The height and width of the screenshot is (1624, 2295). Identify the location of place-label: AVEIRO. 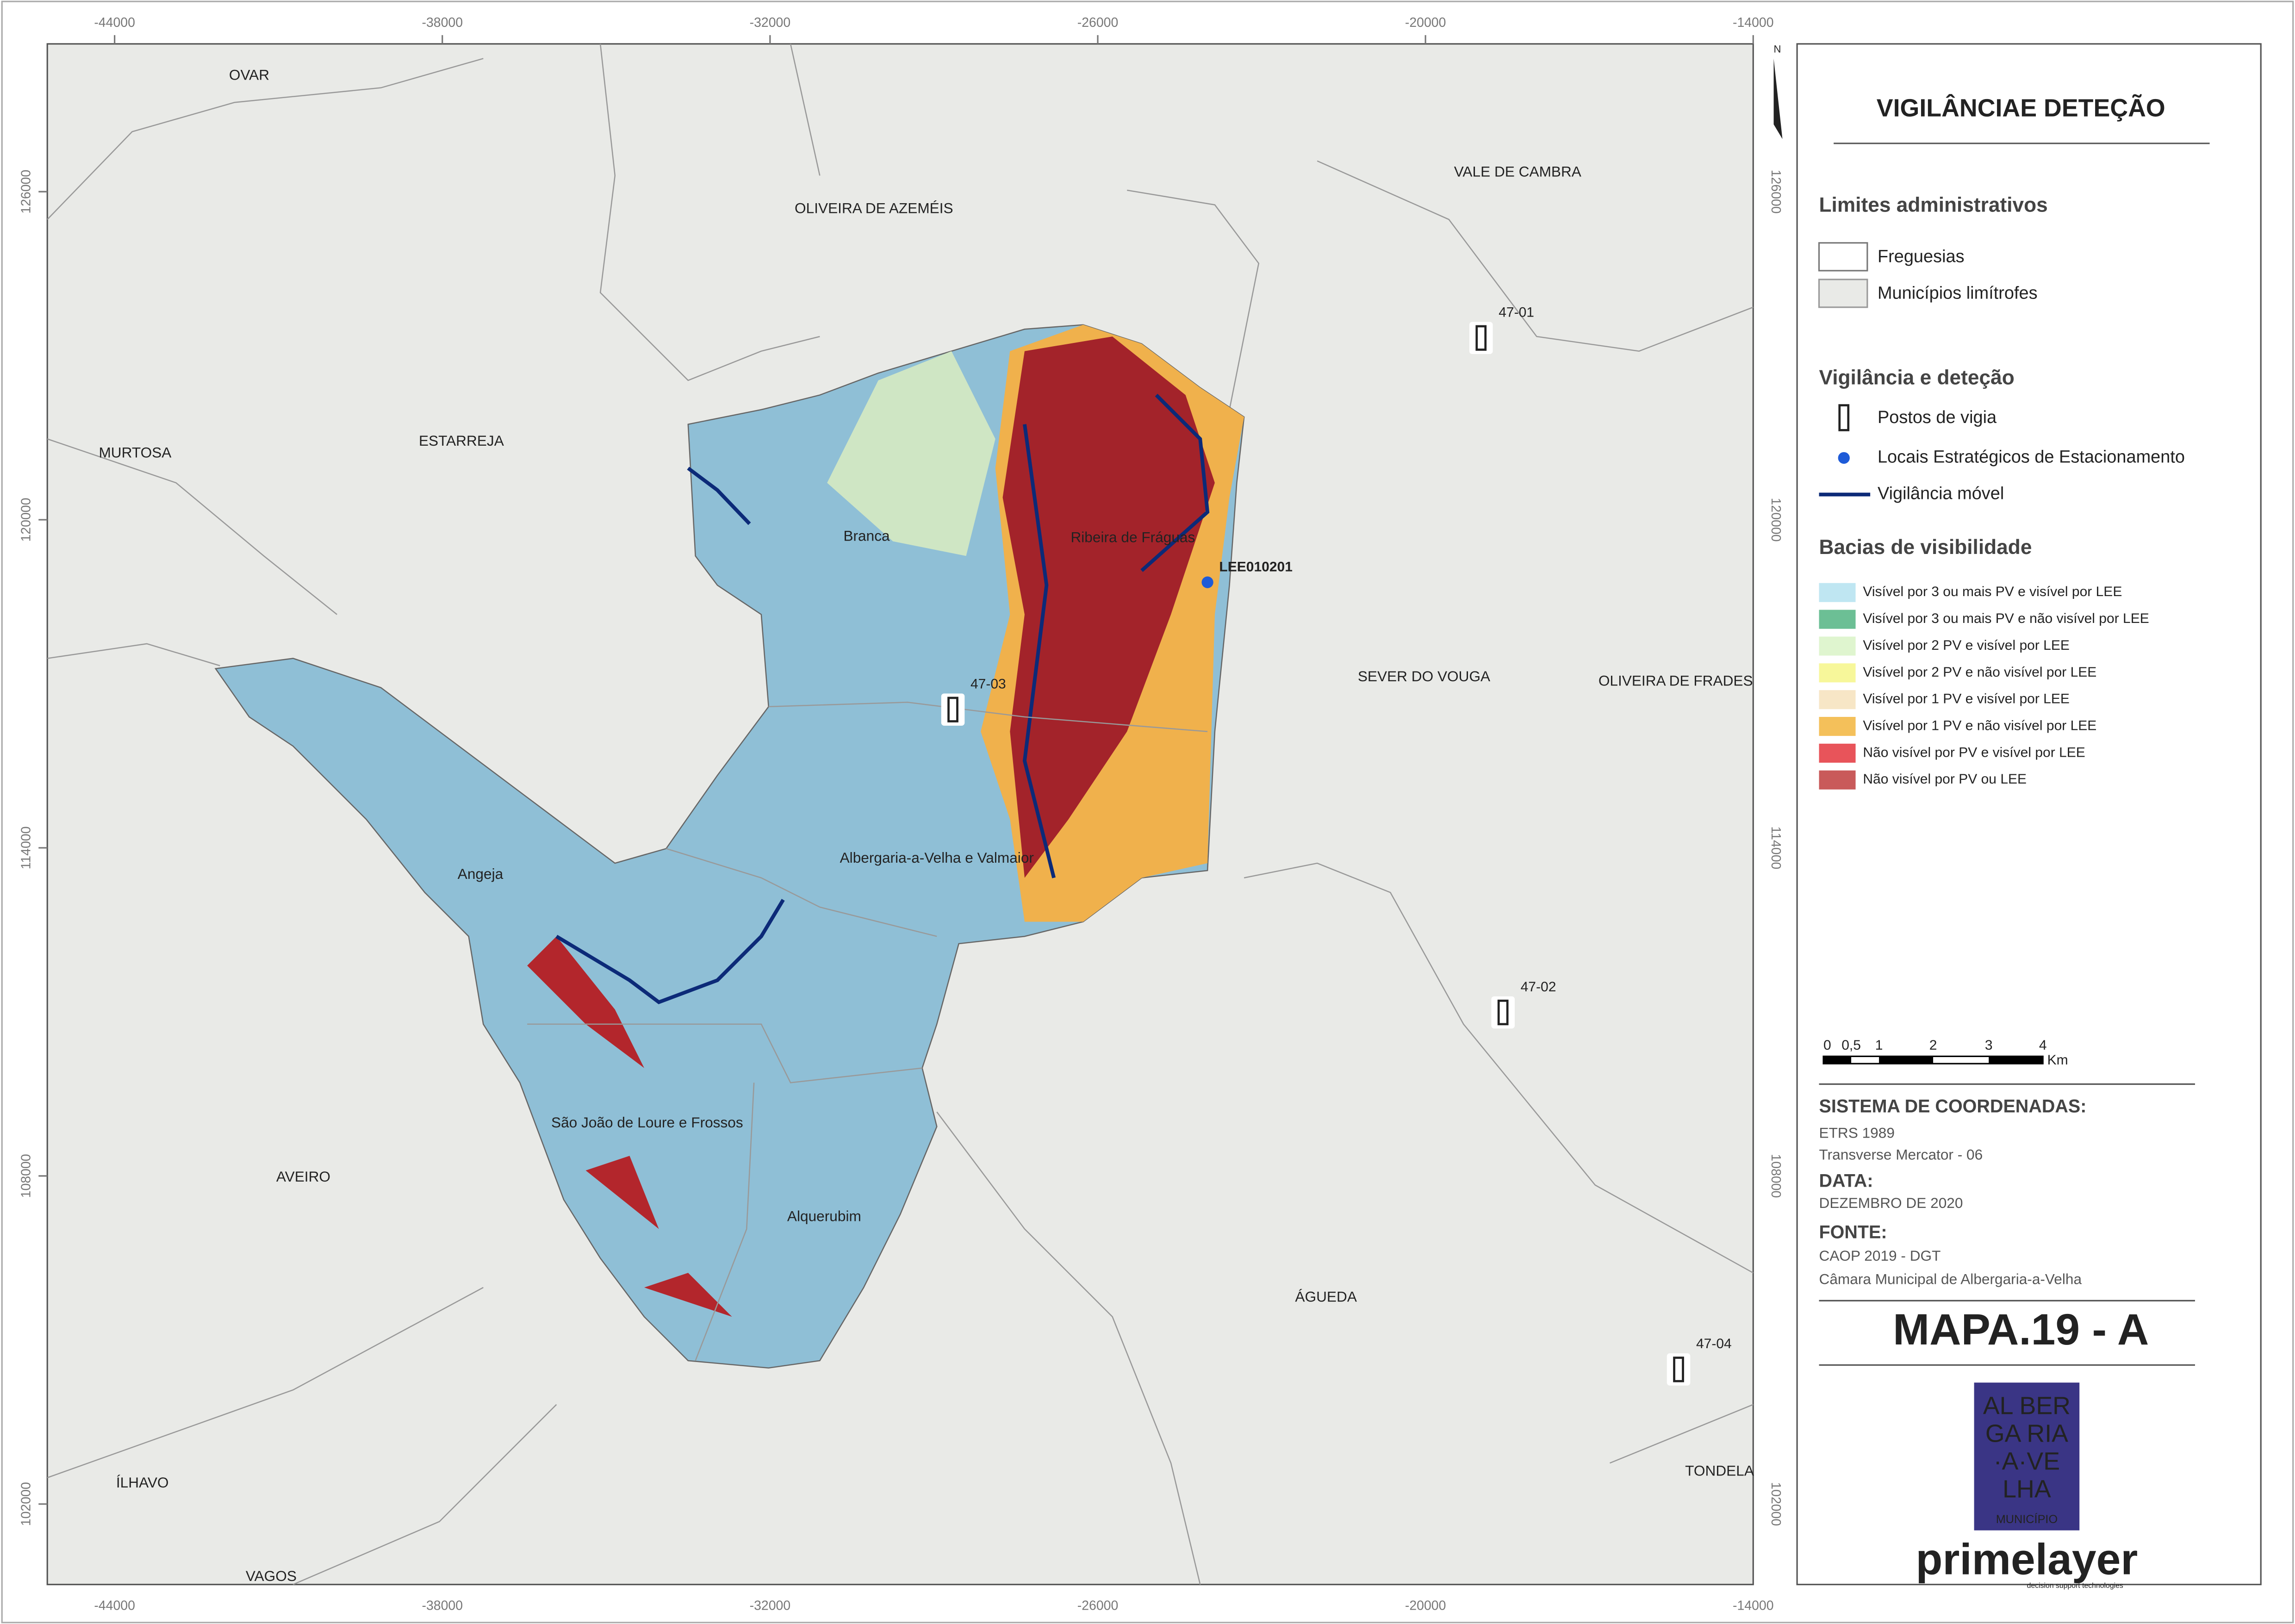
(303, 1176).